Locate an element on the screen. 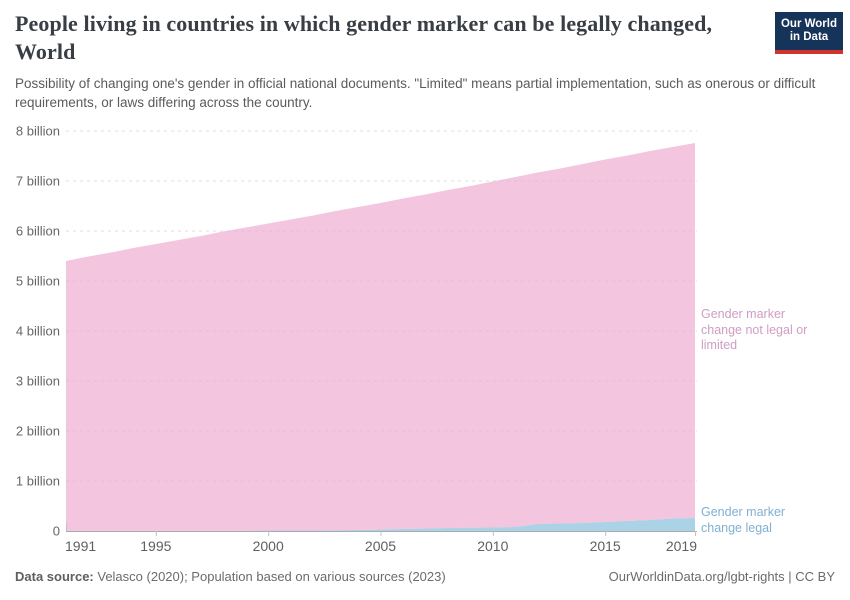  y-tick-label: 8 billion is located at coordinates (38, 131).